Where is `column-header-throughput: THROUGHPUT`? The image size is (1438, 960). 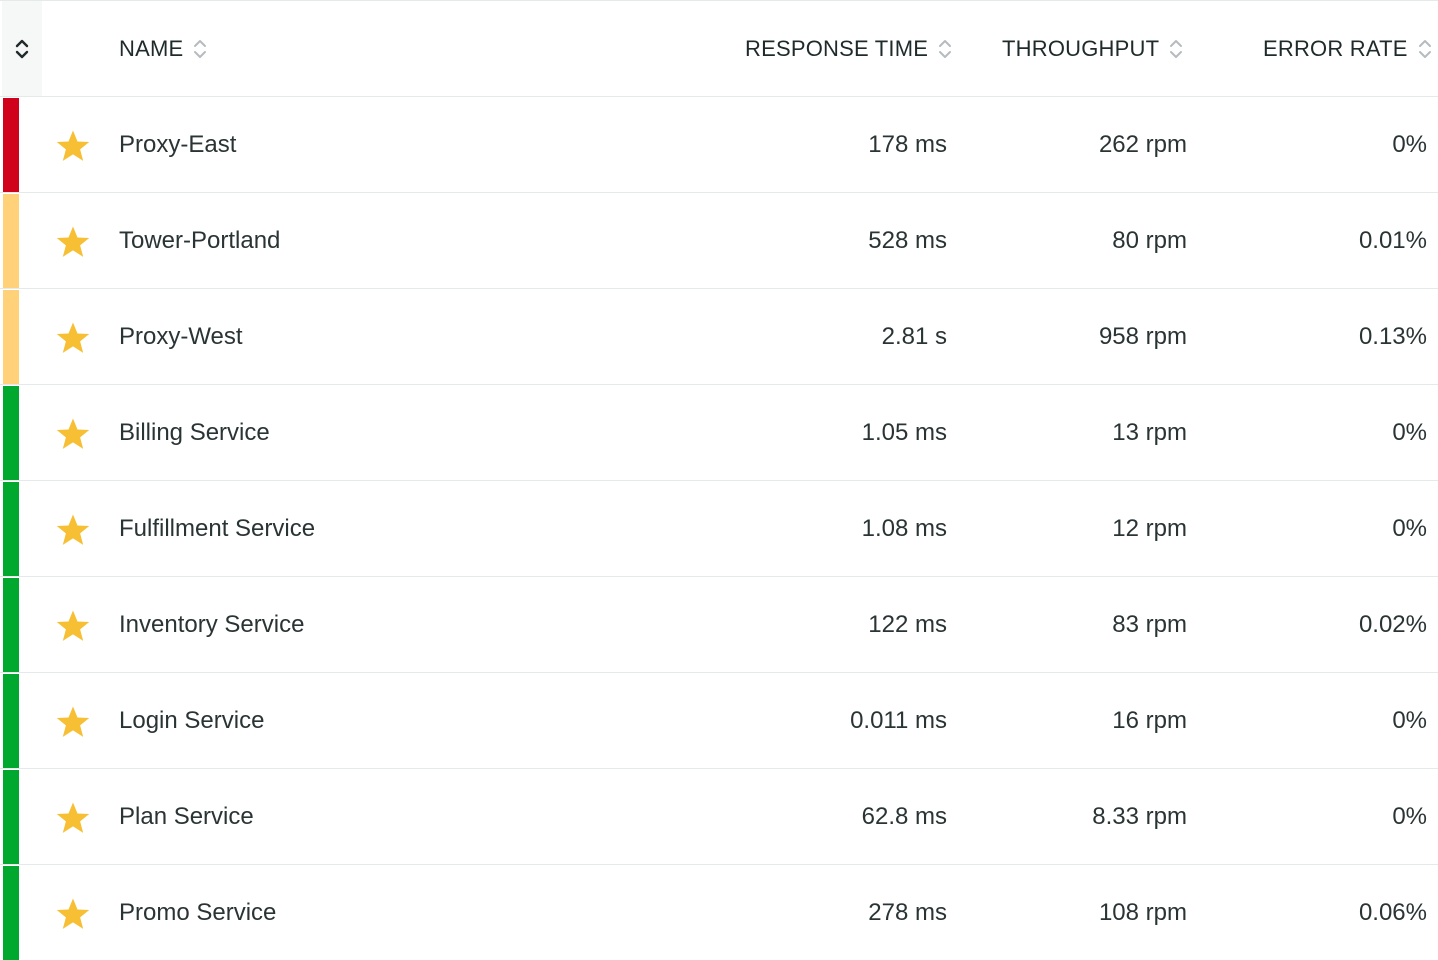
column-header-throughput: THROUGHPUT is located at coordinates (1092, 48).